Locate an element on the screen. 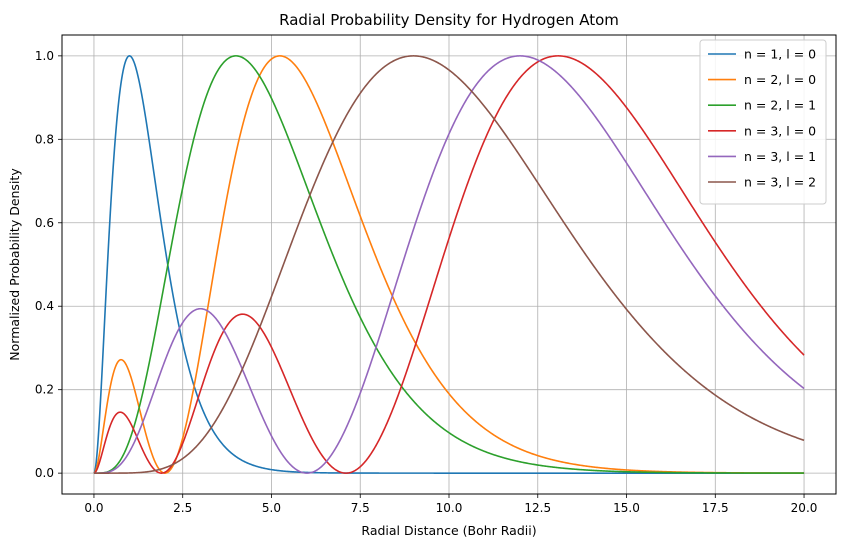 The height and width of the screenshot is (547, 846). legend-label: n = 3, l = 0 is located at coordinates (780, 130).